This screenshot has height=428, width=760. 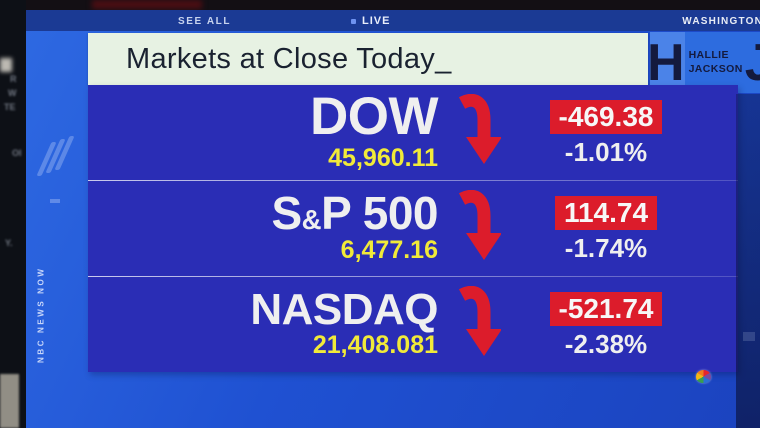 What do you see at coordinates (13, 79) in the screenshot?
I see `blurred-text-fragment: R` at bounding box center [13, 79].